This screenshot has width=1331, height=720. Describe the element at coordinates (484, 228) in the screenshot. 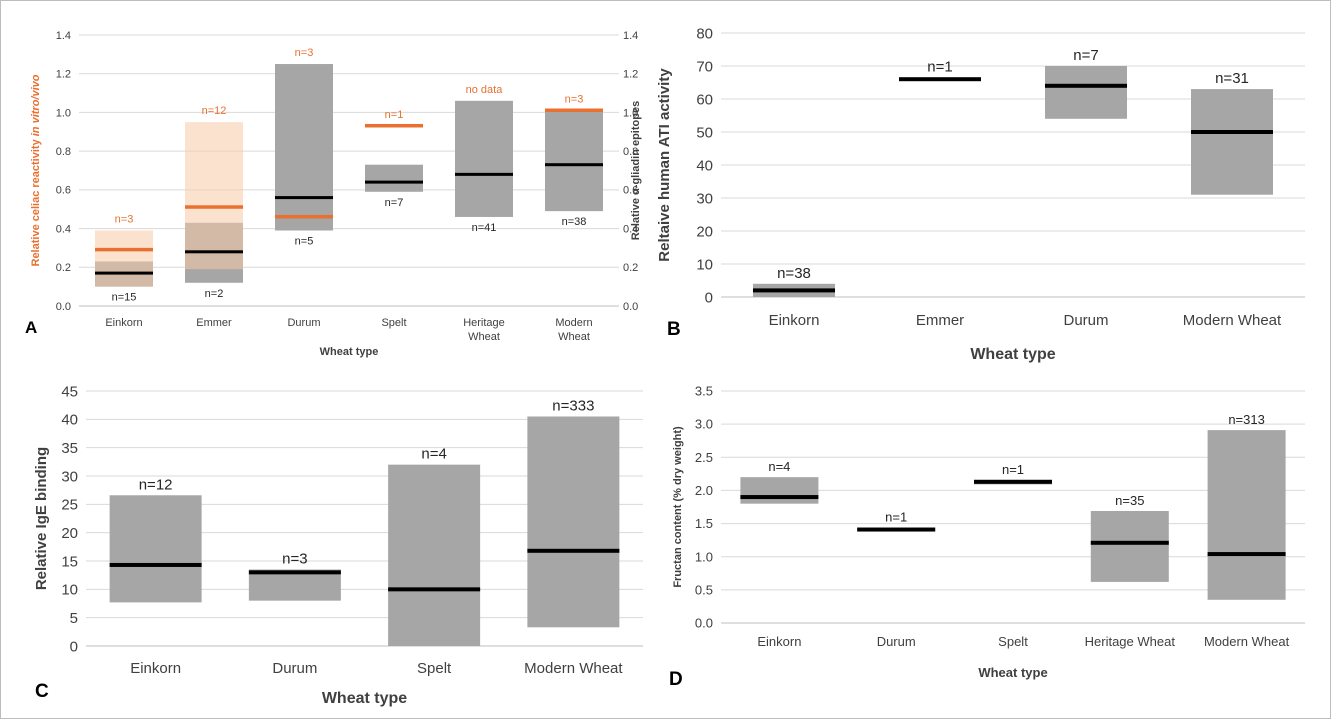

I see `n-label: n=41` at that location.